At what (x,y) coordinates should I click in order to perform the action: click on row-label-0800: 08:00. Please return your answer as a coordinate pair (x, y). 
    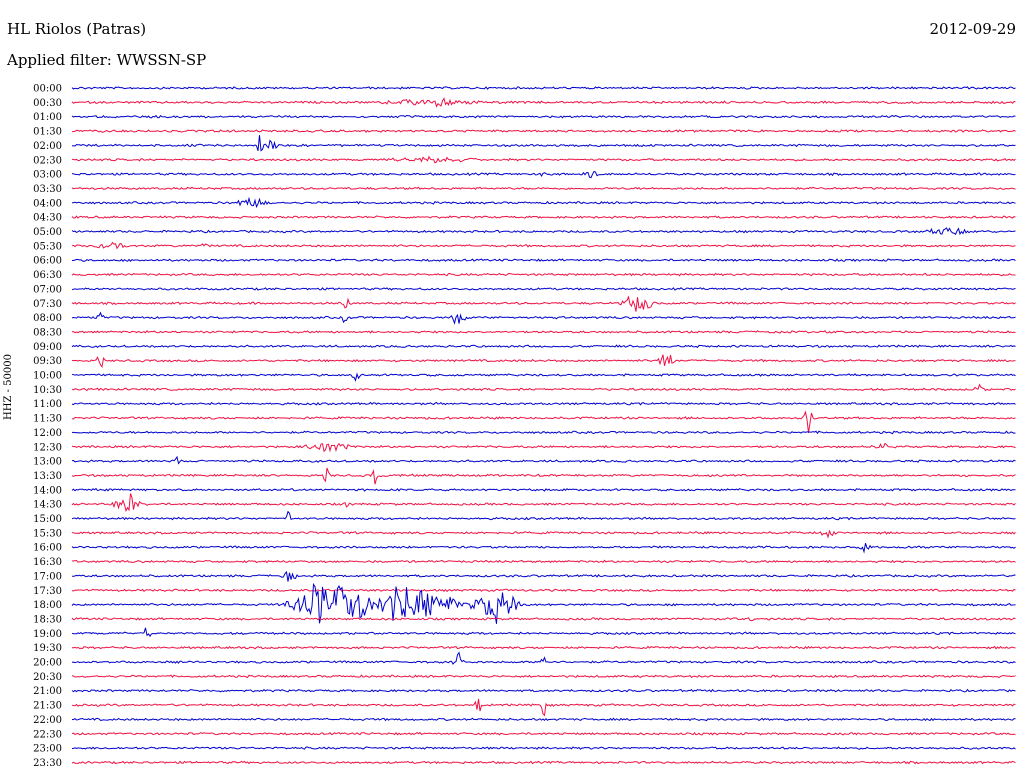
    Looking at the image, I should click on (47, 318).